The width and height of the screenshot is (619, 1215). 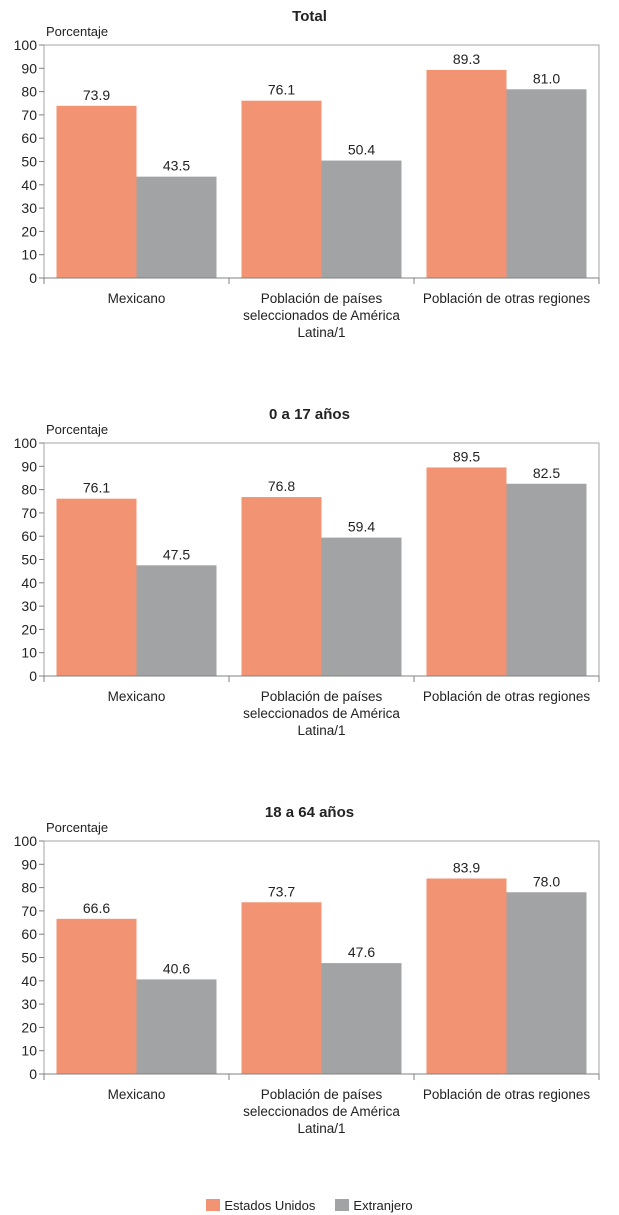 I want to click on data-label: 89.5, so click(x=466, y=456).